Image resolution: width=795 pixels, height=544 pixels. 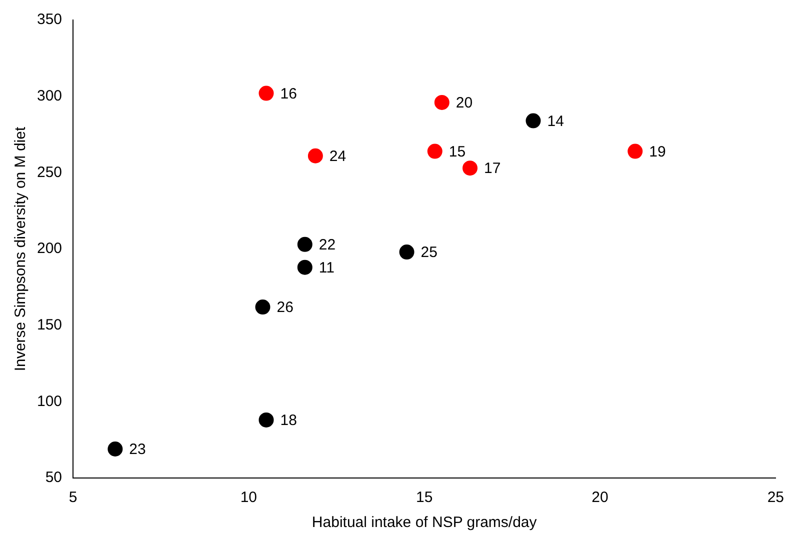 I want to click on annotation: 26, so click(x=285, y=307).